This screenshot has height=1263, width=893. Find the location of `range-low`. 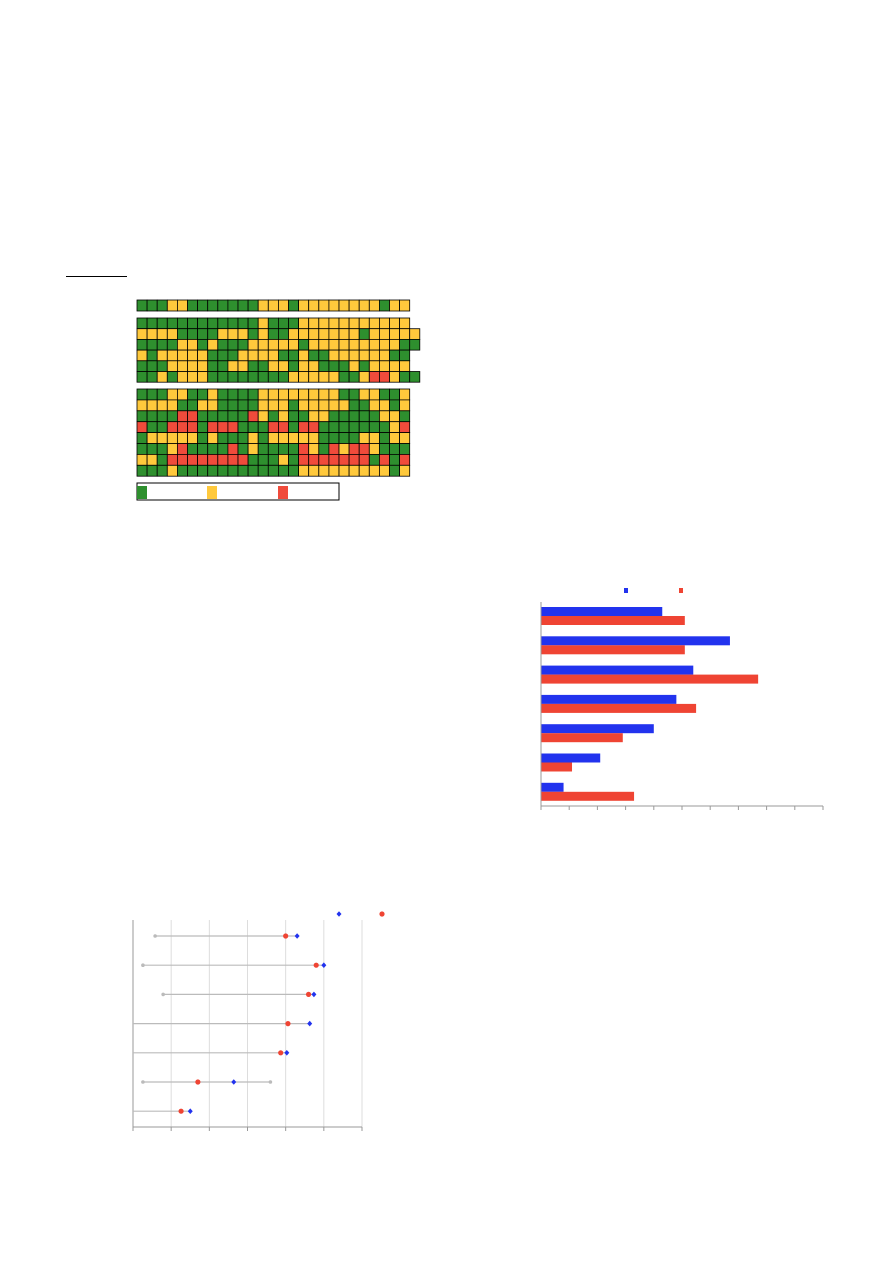

range-low is located at coordinates (163, 994).